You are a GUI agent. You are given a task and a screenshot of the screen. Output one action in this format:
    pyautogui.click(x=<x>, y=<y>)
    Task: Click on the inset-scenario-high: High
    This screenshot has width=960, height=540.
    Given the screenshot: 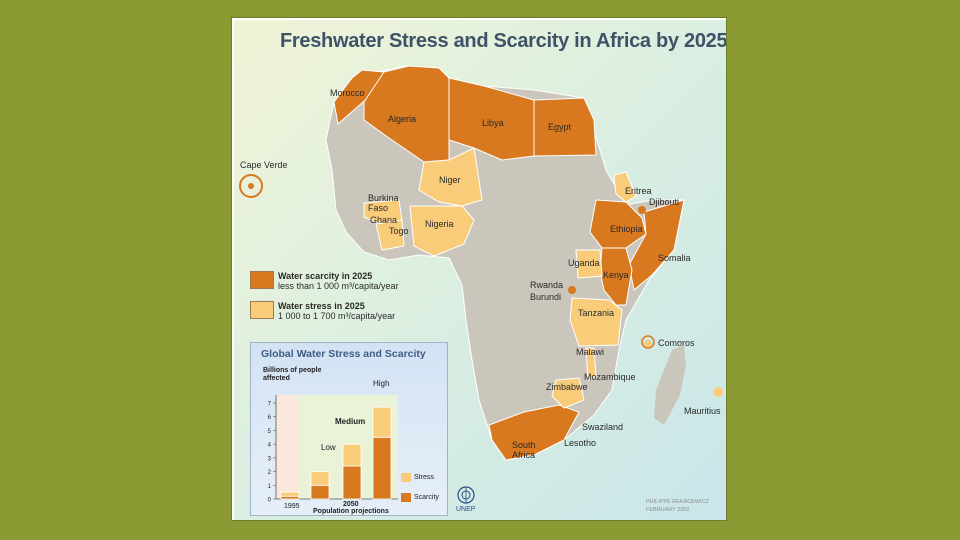 What is the action you would take?
    pyautogui.click(x=381, y=383)
    